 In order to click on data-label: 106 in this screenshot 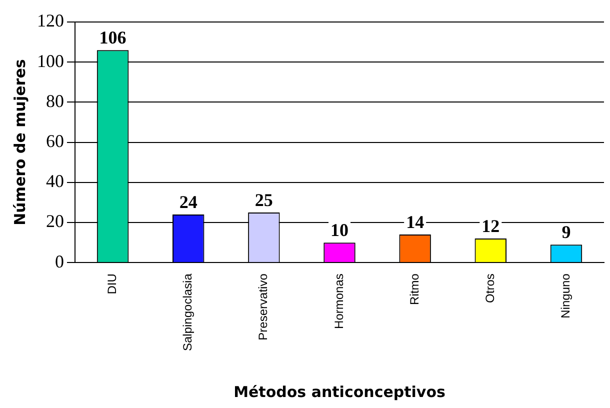, I will do `click(112, 38)`.